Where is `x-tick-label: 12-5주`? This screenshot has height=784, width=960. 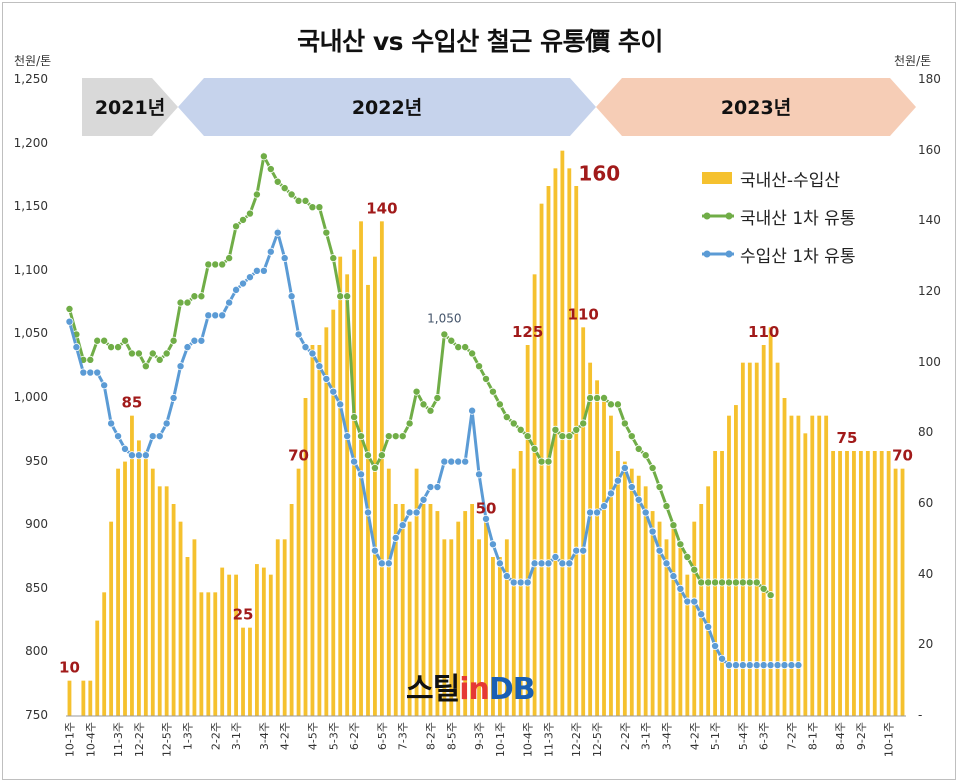 x-tick-label: 12-5주 is located at coordinates (597, 739).